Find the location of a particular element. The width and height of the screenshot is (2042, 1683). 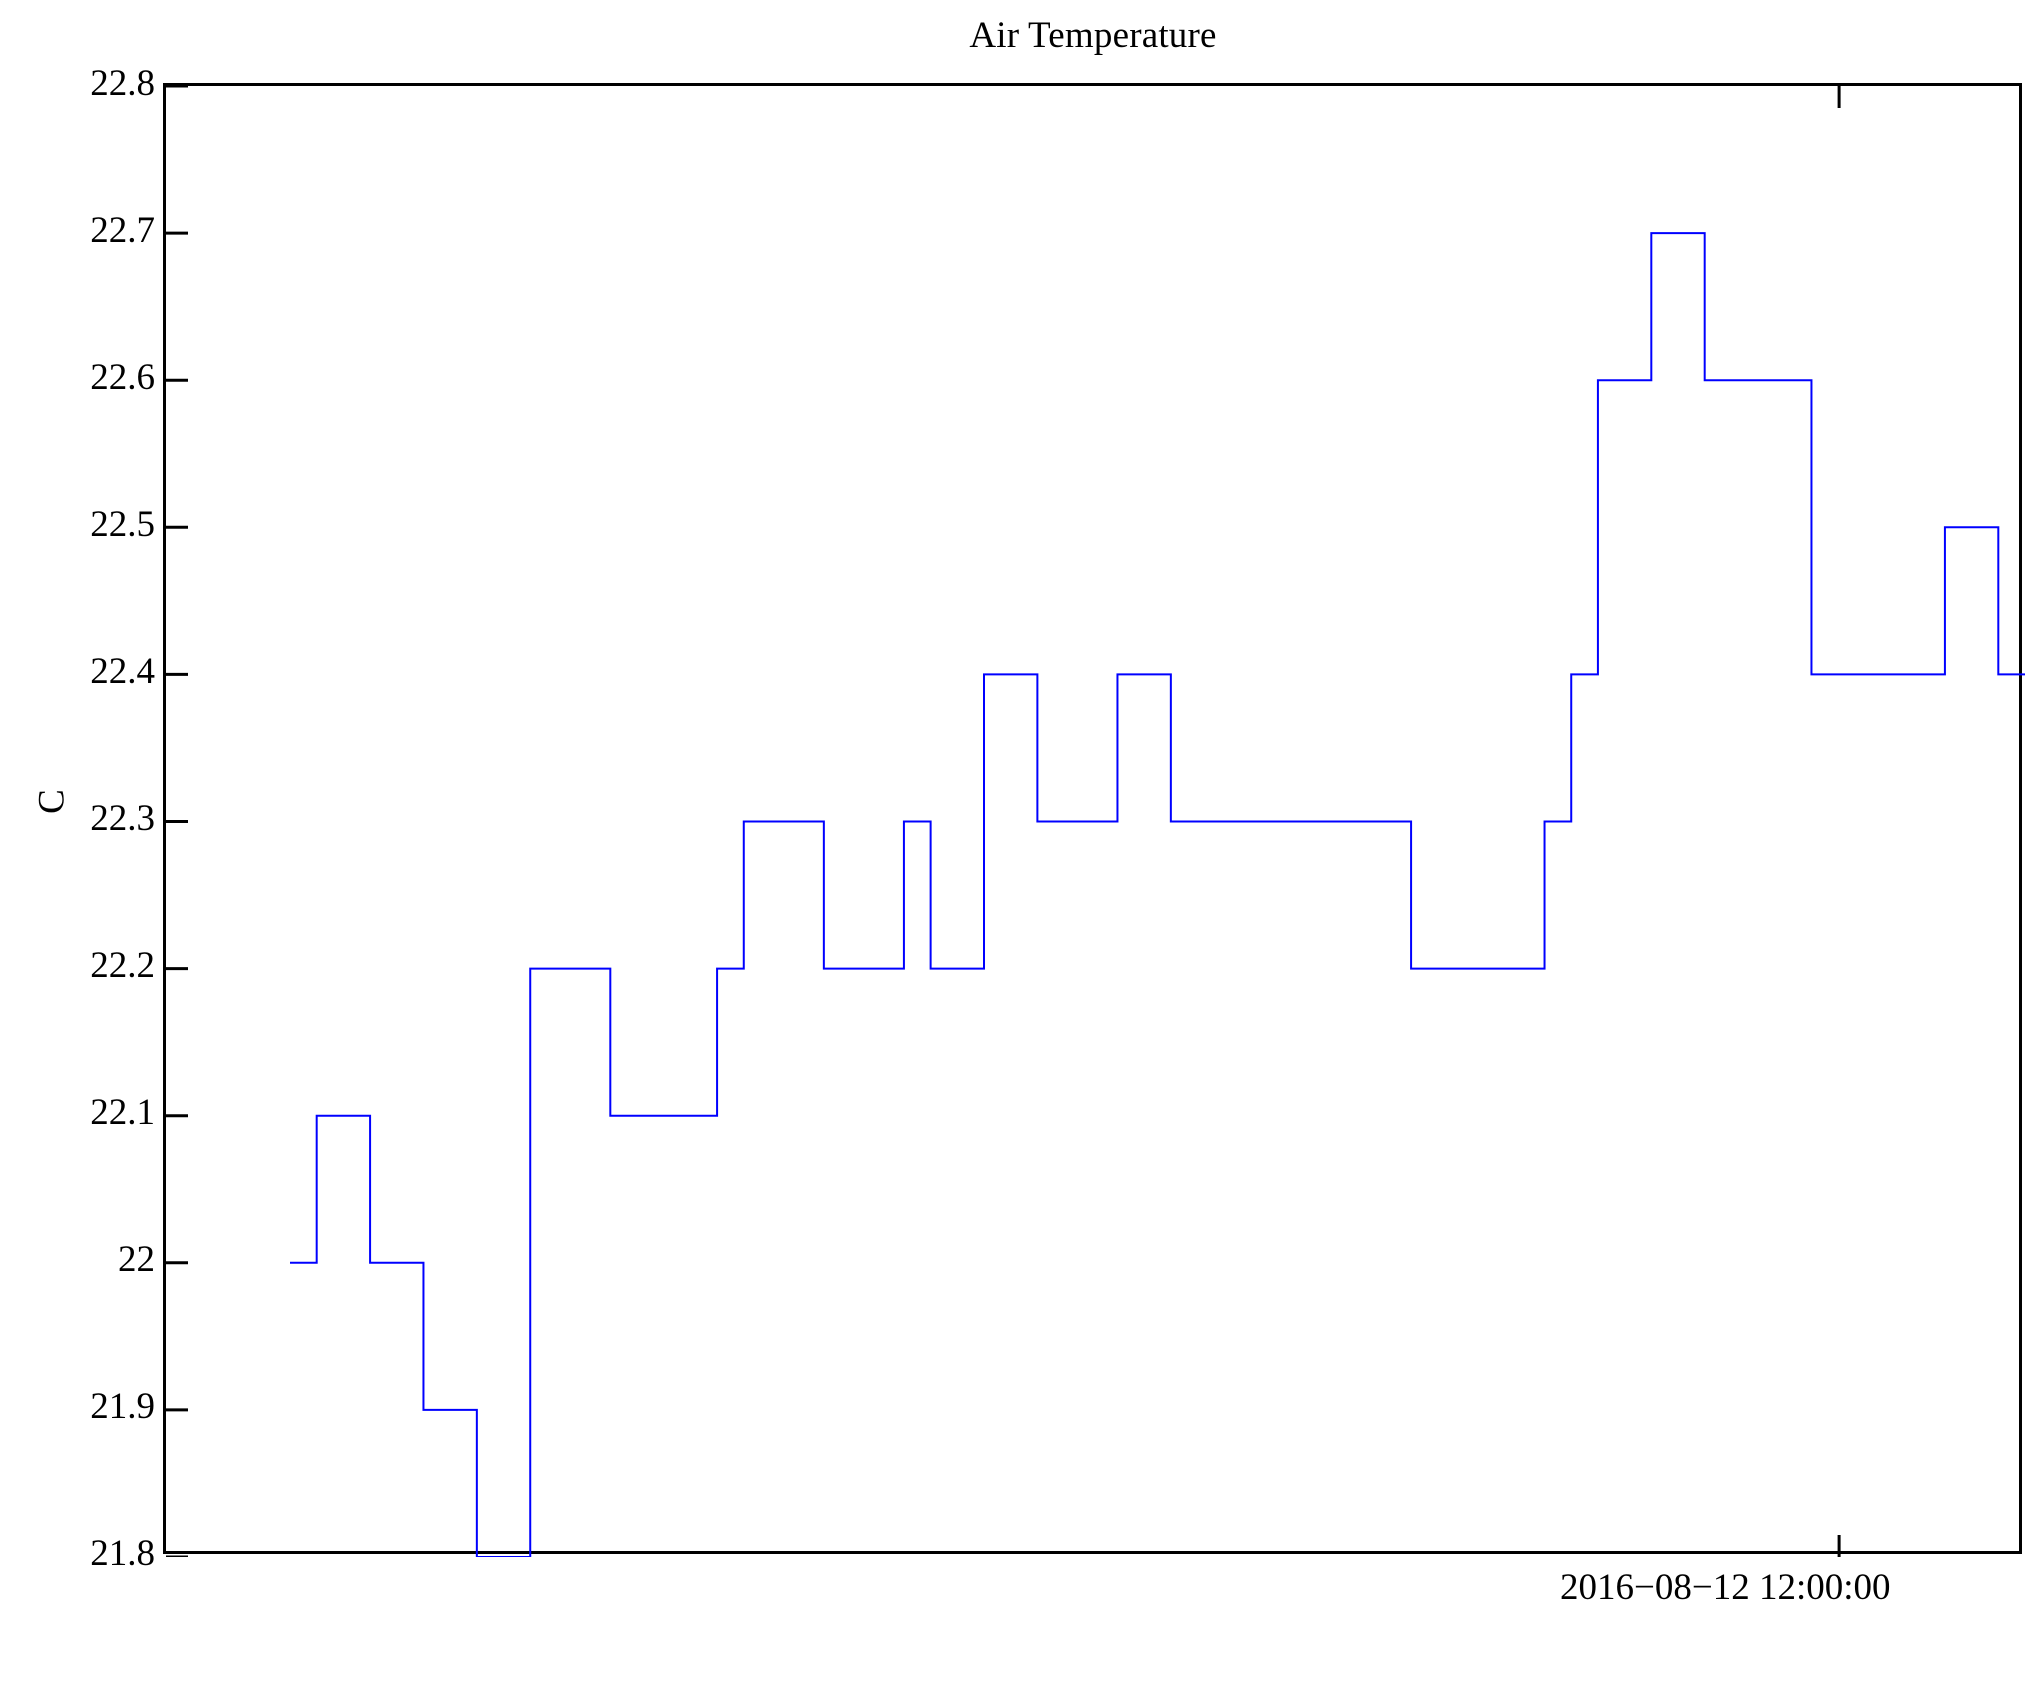

y-tick-22-7: 22.7 is located at coordinates (122, 230).